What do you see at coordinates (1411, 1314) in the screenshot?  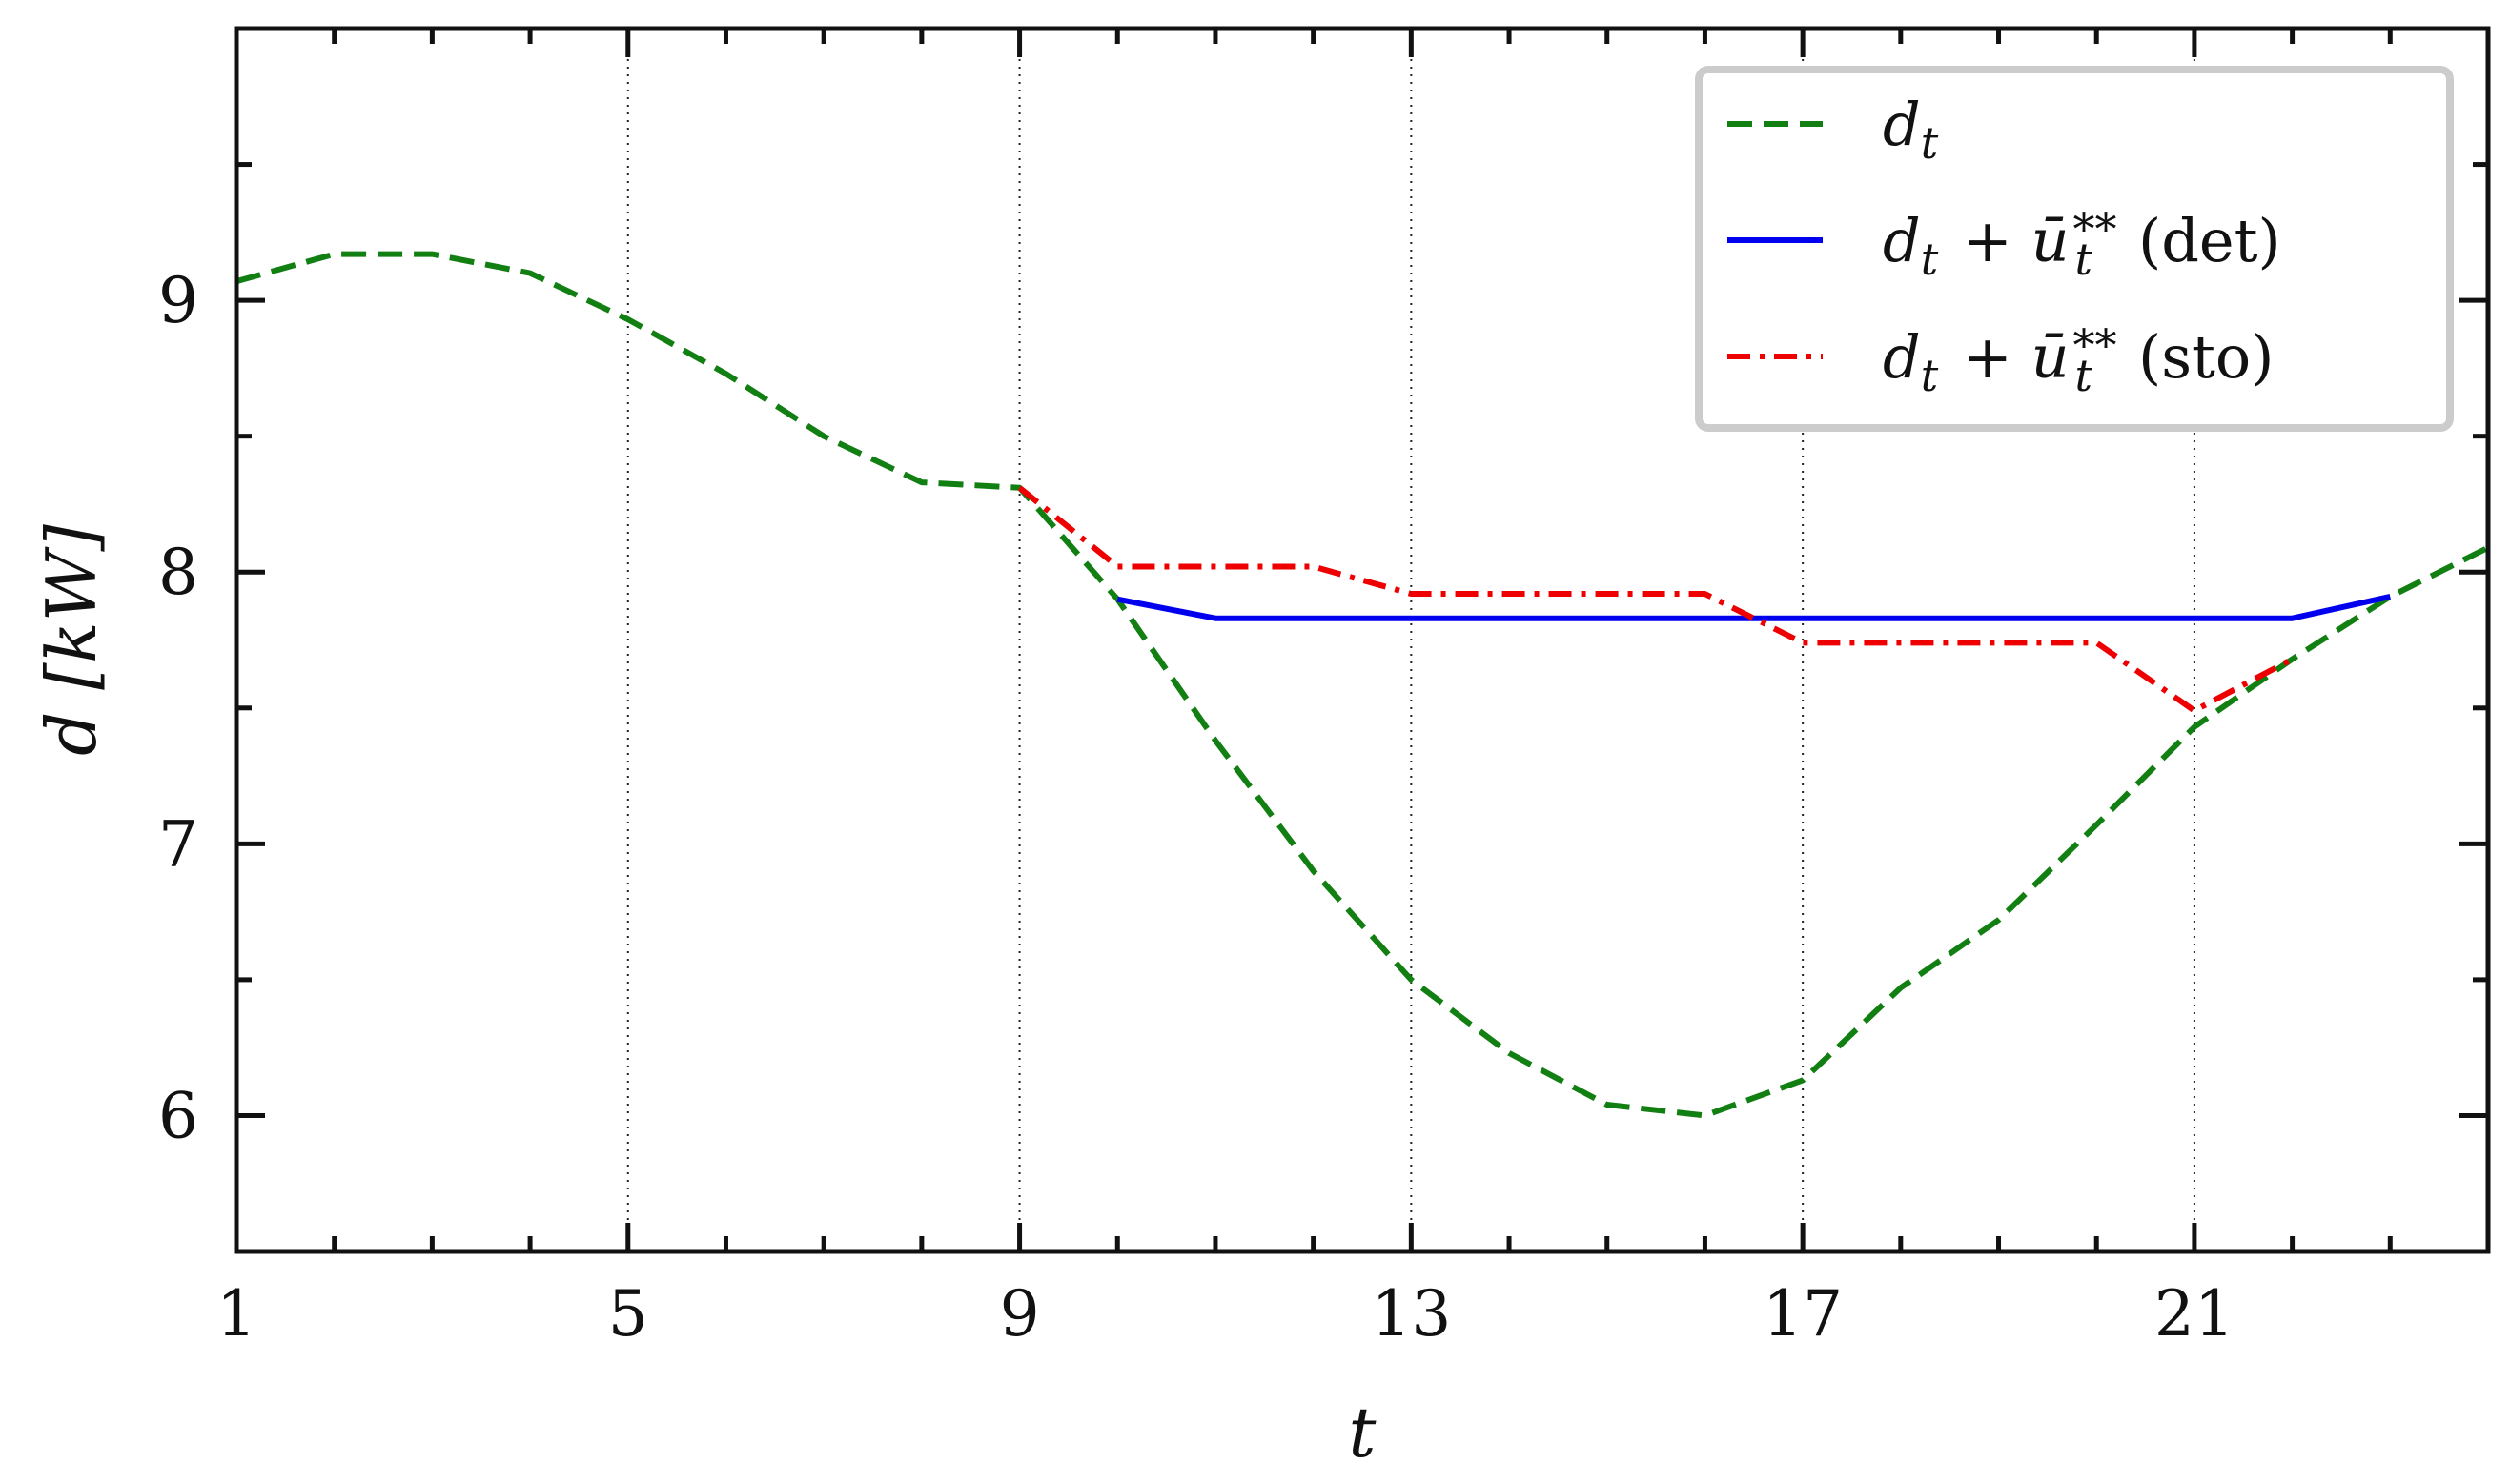 I see `x-tick-label: 13` at bounding box center [1411, 1314].